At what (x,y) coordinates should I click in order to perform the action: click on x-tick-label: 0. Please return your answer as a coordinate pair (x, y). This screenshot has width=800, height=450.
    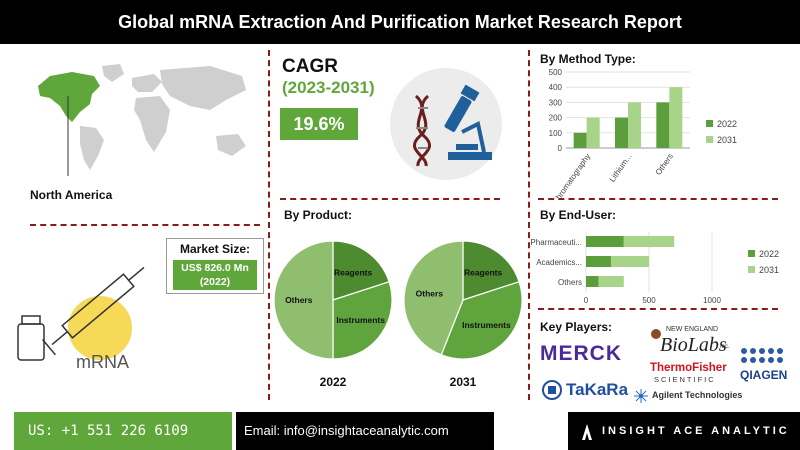
    Looking at the image, I should click on (586, 300).